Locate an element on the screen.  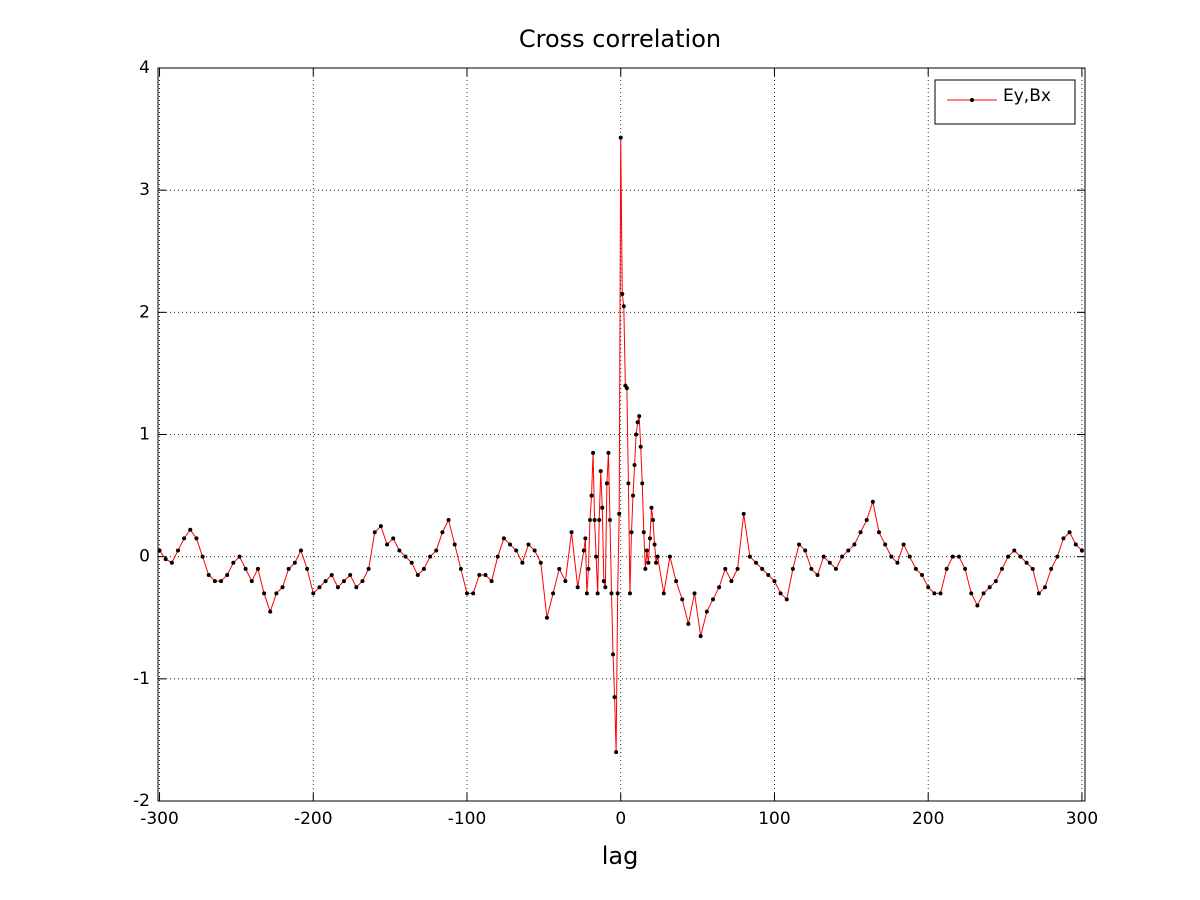
x-axis-label: lag is located at coordinates (620, 856).